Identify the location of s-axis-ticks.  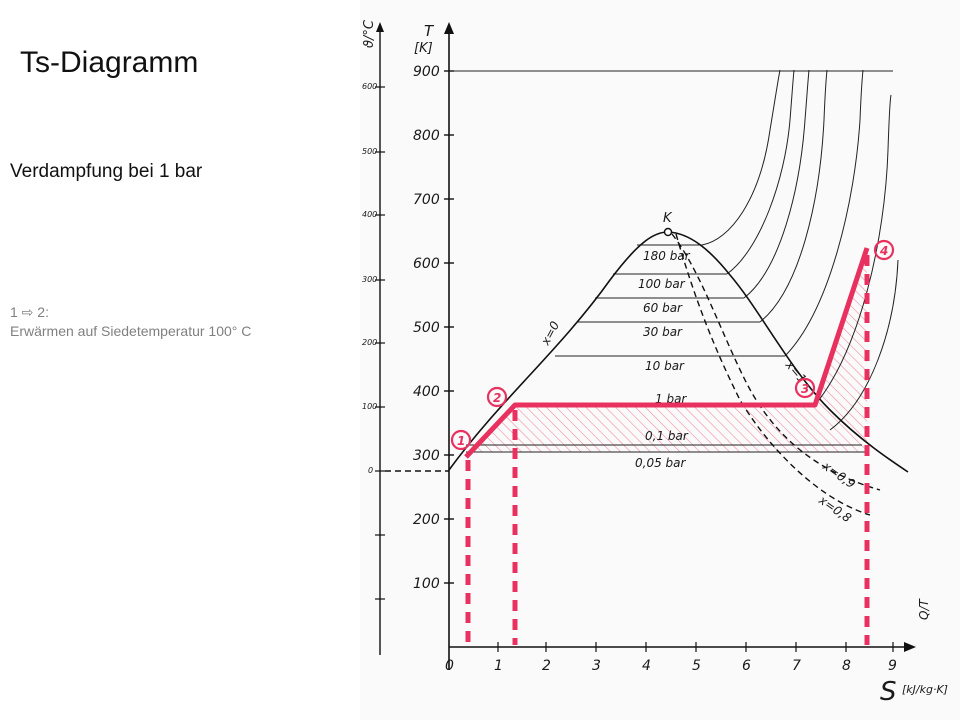
(695, 647).